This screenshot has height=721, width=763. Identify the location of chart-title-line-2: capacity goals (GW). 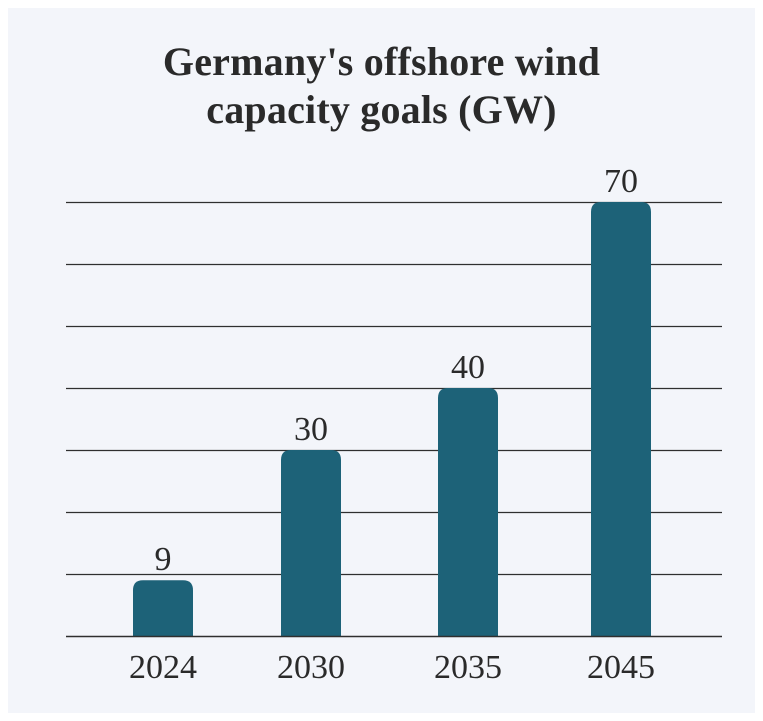
(381, 109).